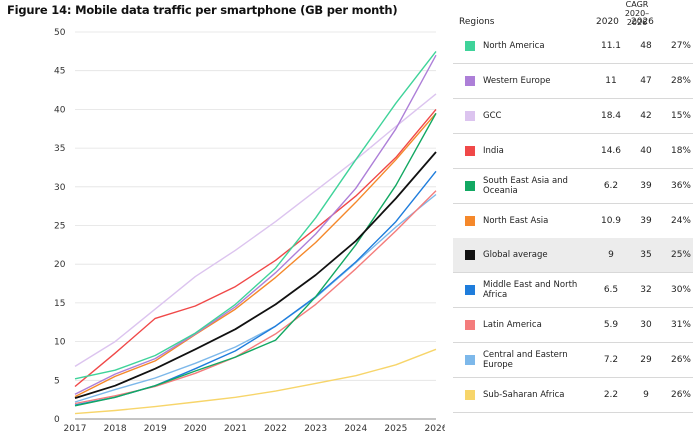 This screenshot has height=434, width=700. Describe the element at coordinates (646, 255) in the screenshot. I see `value-2026: 35` at that location.